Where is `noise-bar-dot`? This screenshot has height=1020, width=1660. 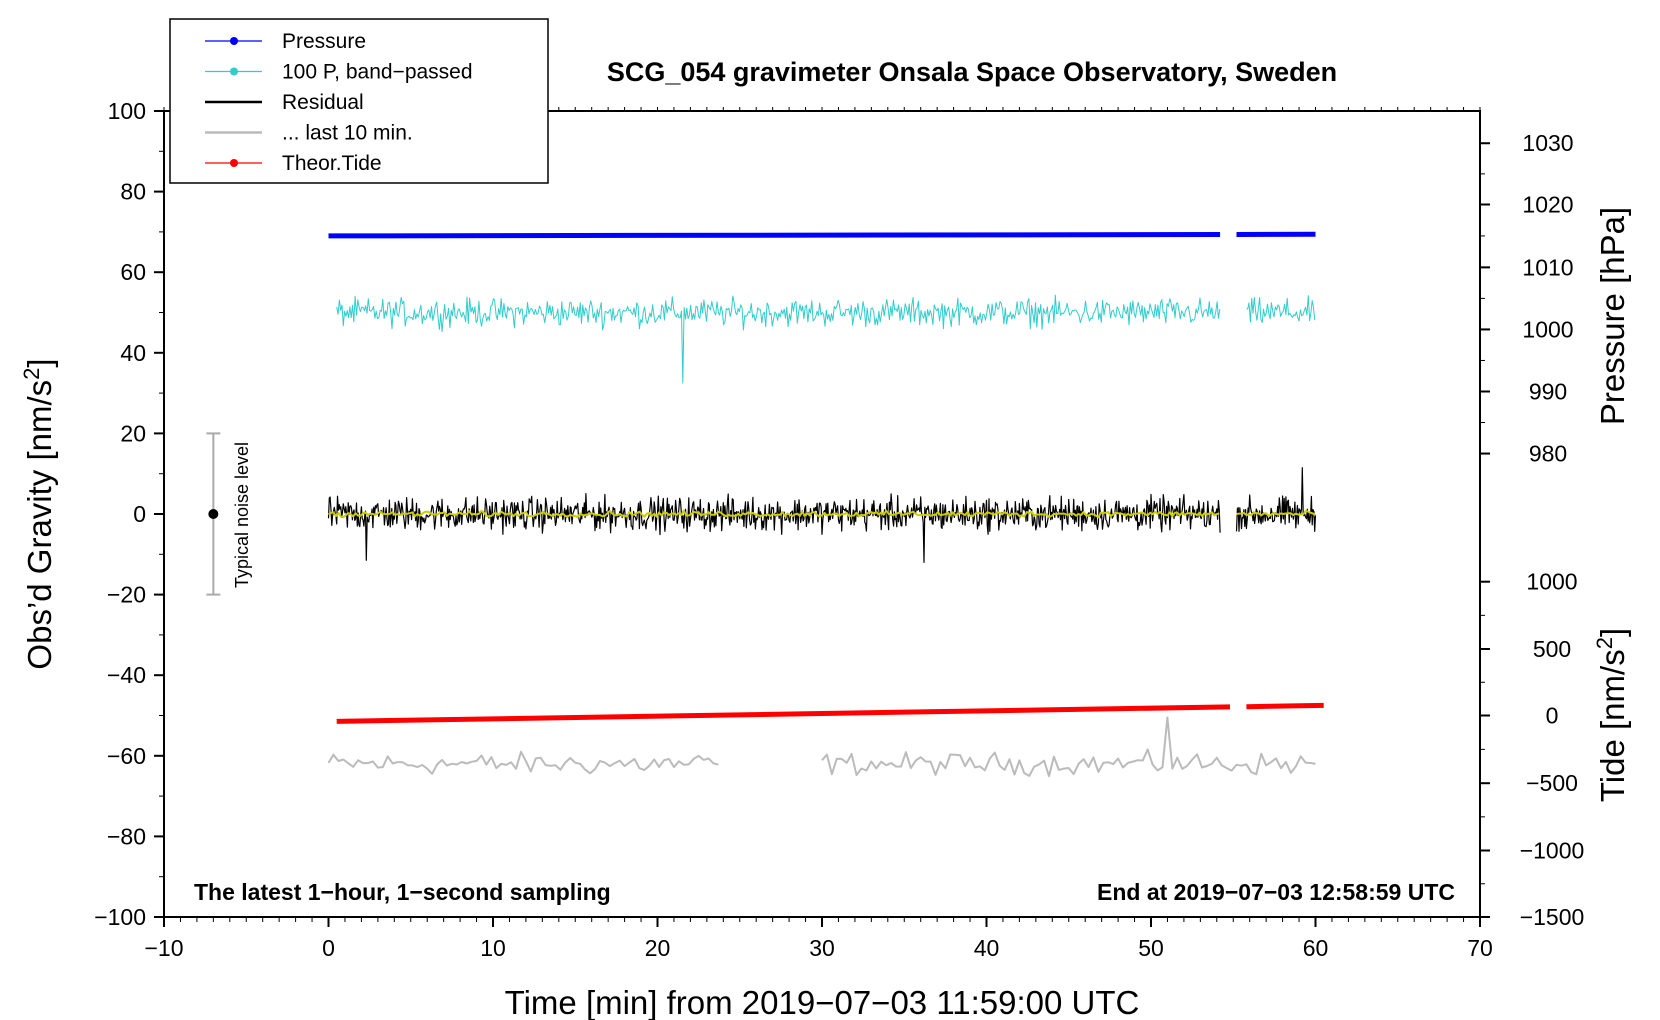
noise-bar-dot is located at coordinates (213, 514).